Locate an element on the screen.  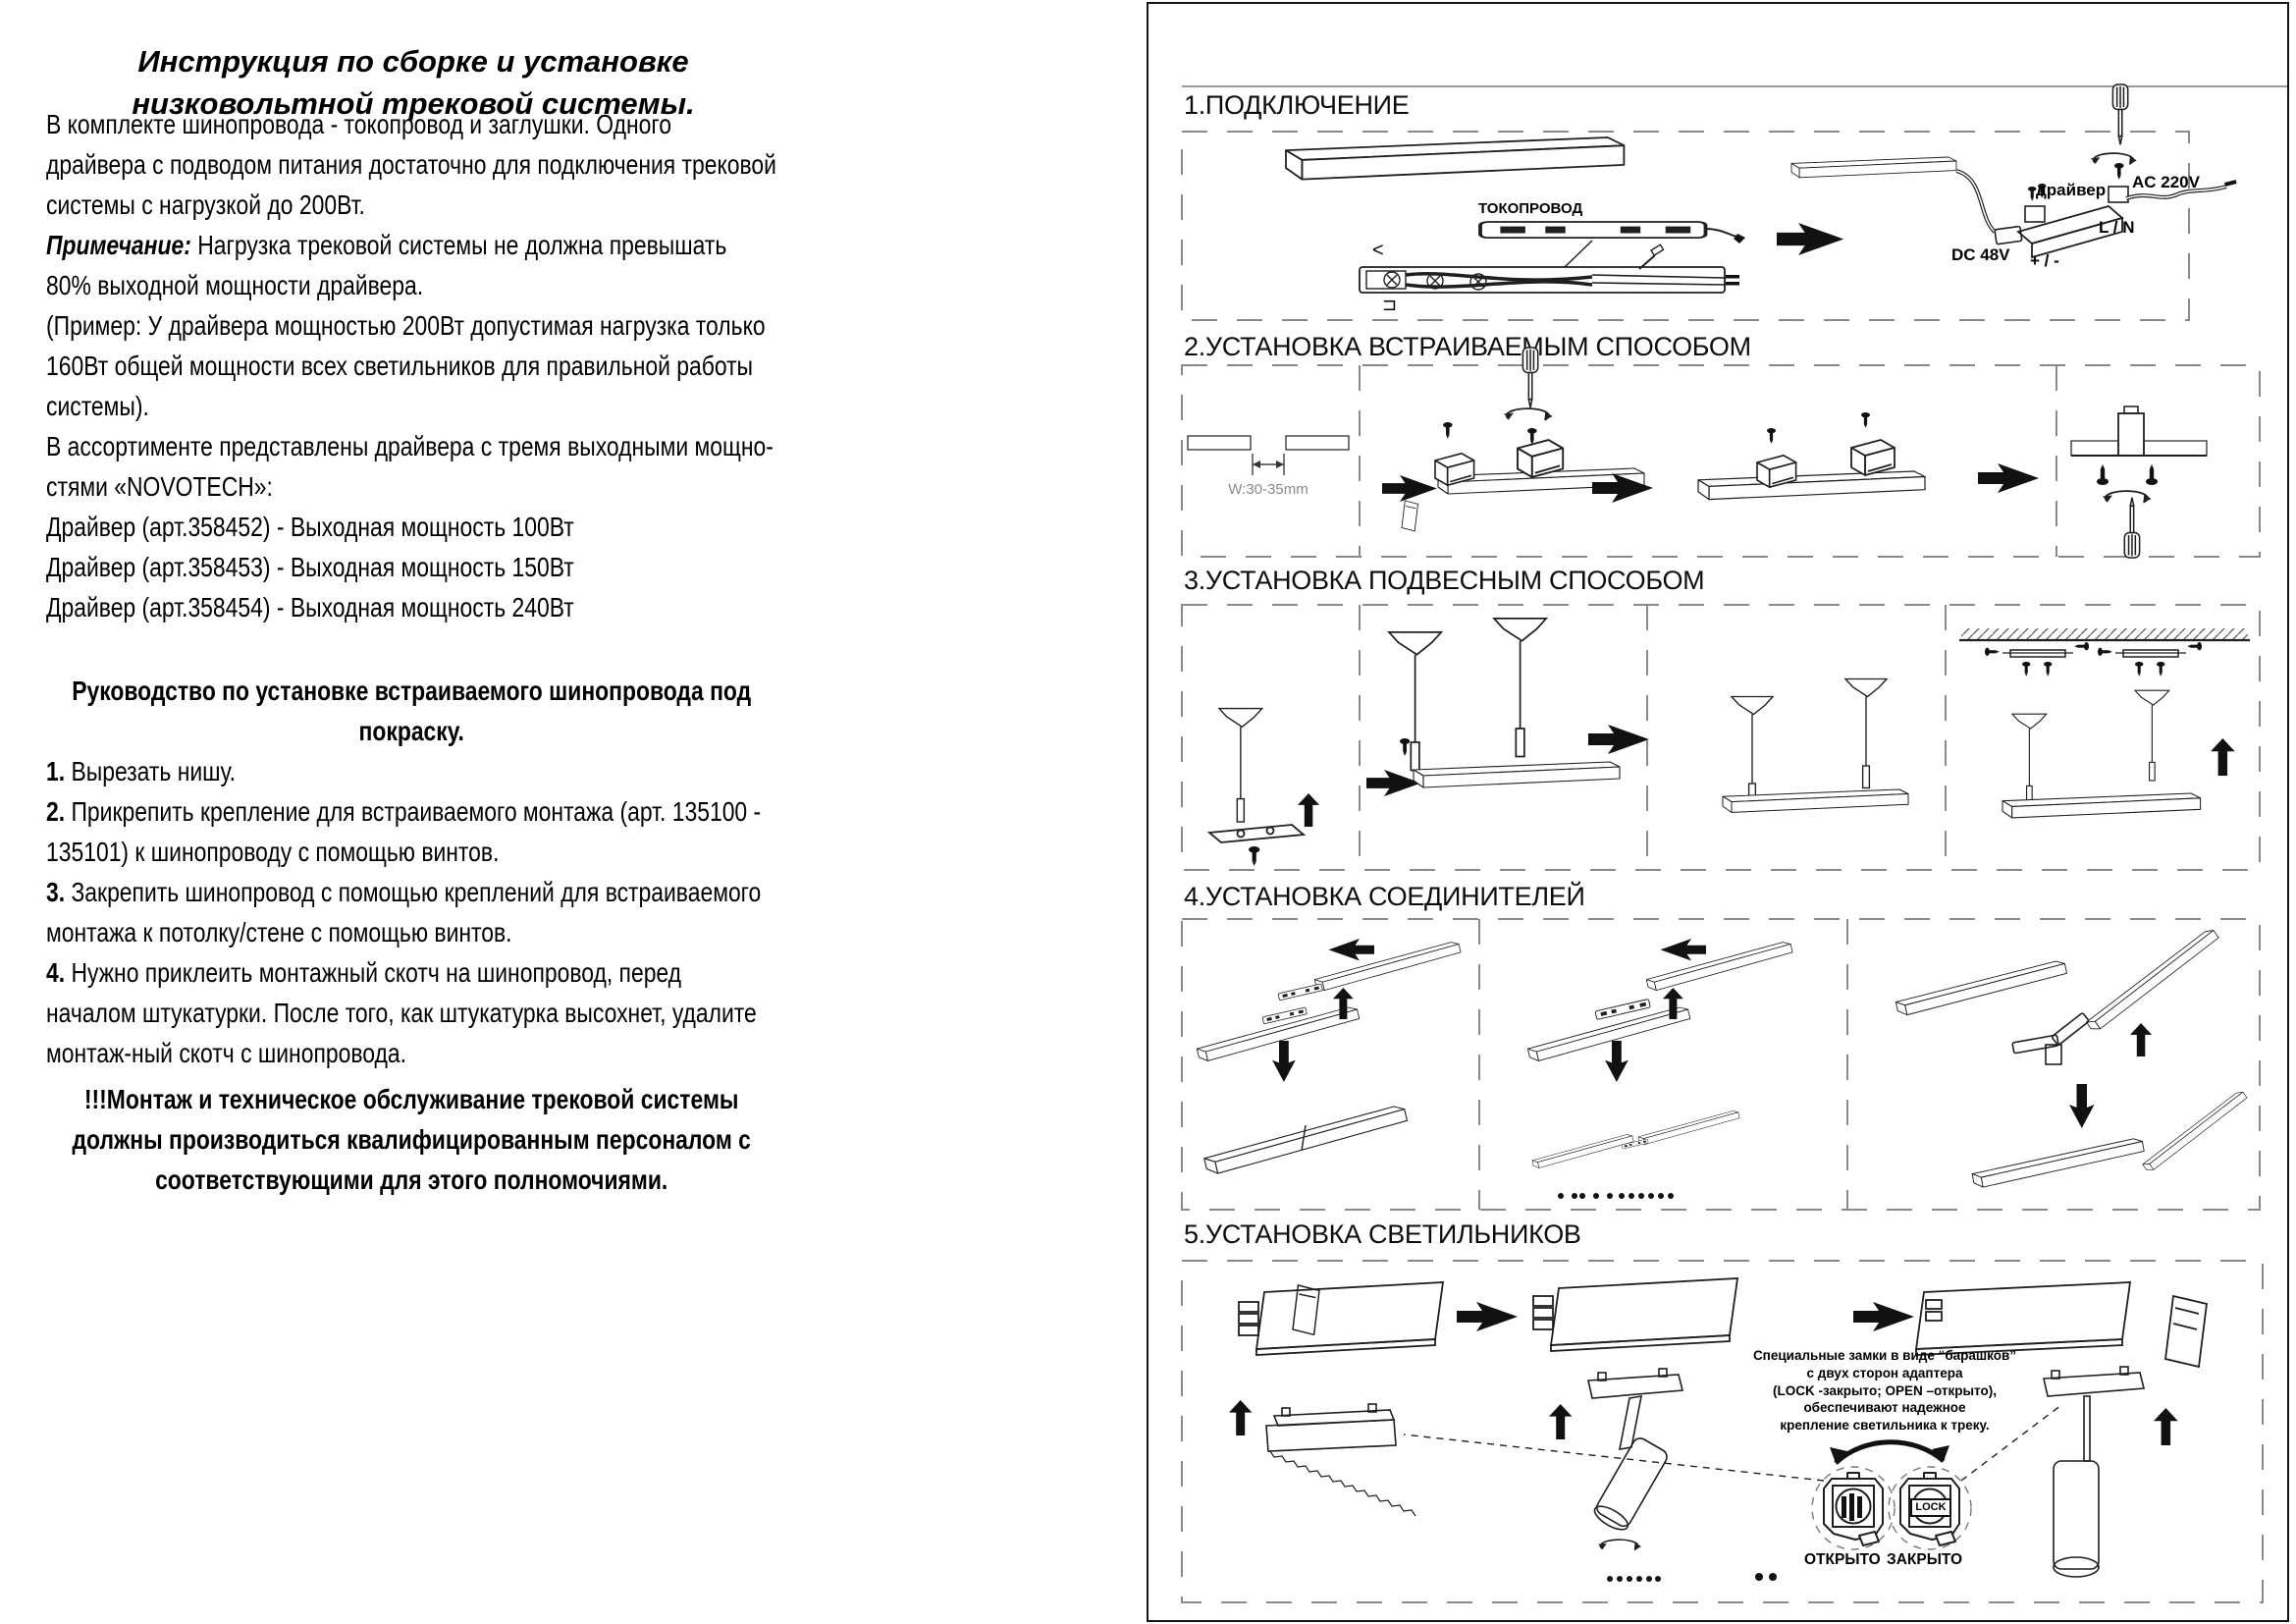
dc-voltage-label: DC 48V is located at coordinates (1980, 254).